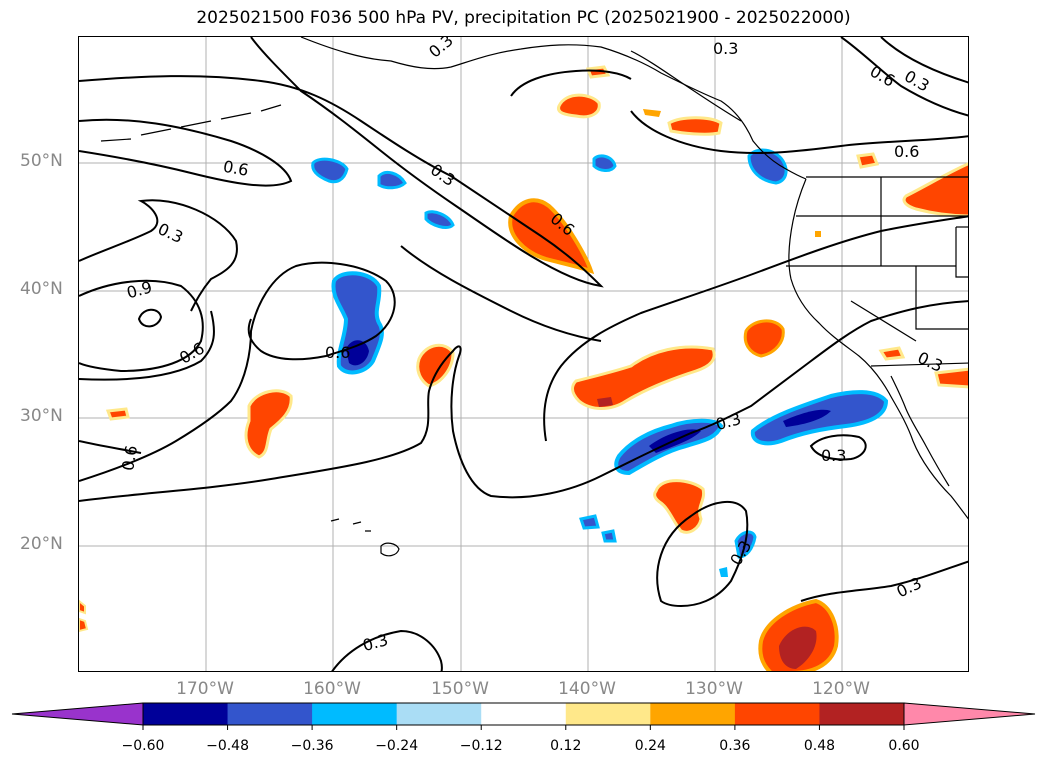 This screenshot has height=765, width=1047. What do you see at coordinates (191, 123) in the screenshot?
I see `aleutians` at bounding box center [191, 123].